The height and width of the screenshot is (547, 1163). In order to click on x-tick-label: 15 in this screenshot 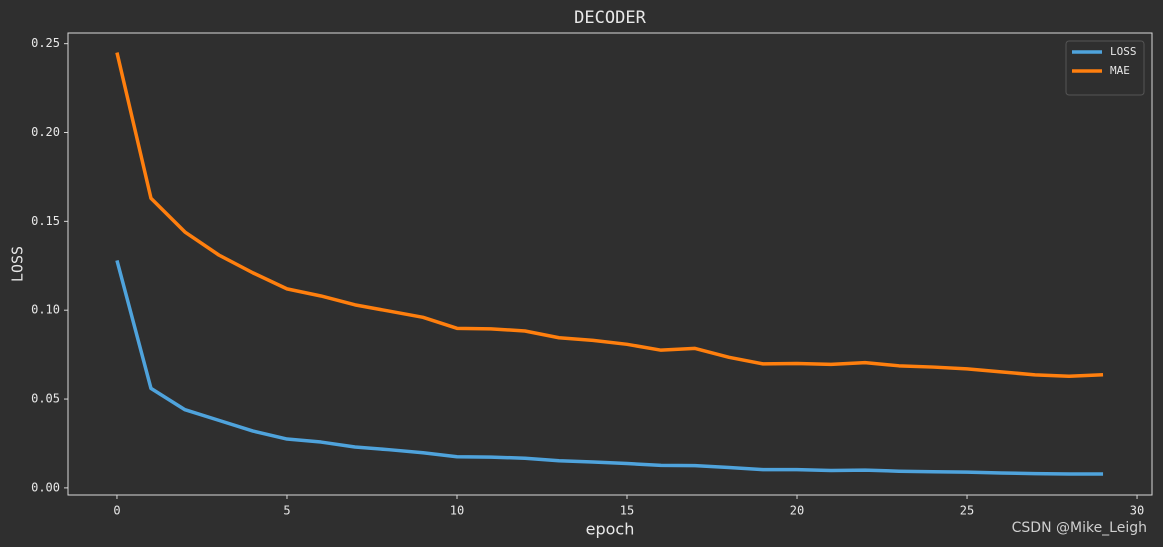, I will do `click(627, 511)`.